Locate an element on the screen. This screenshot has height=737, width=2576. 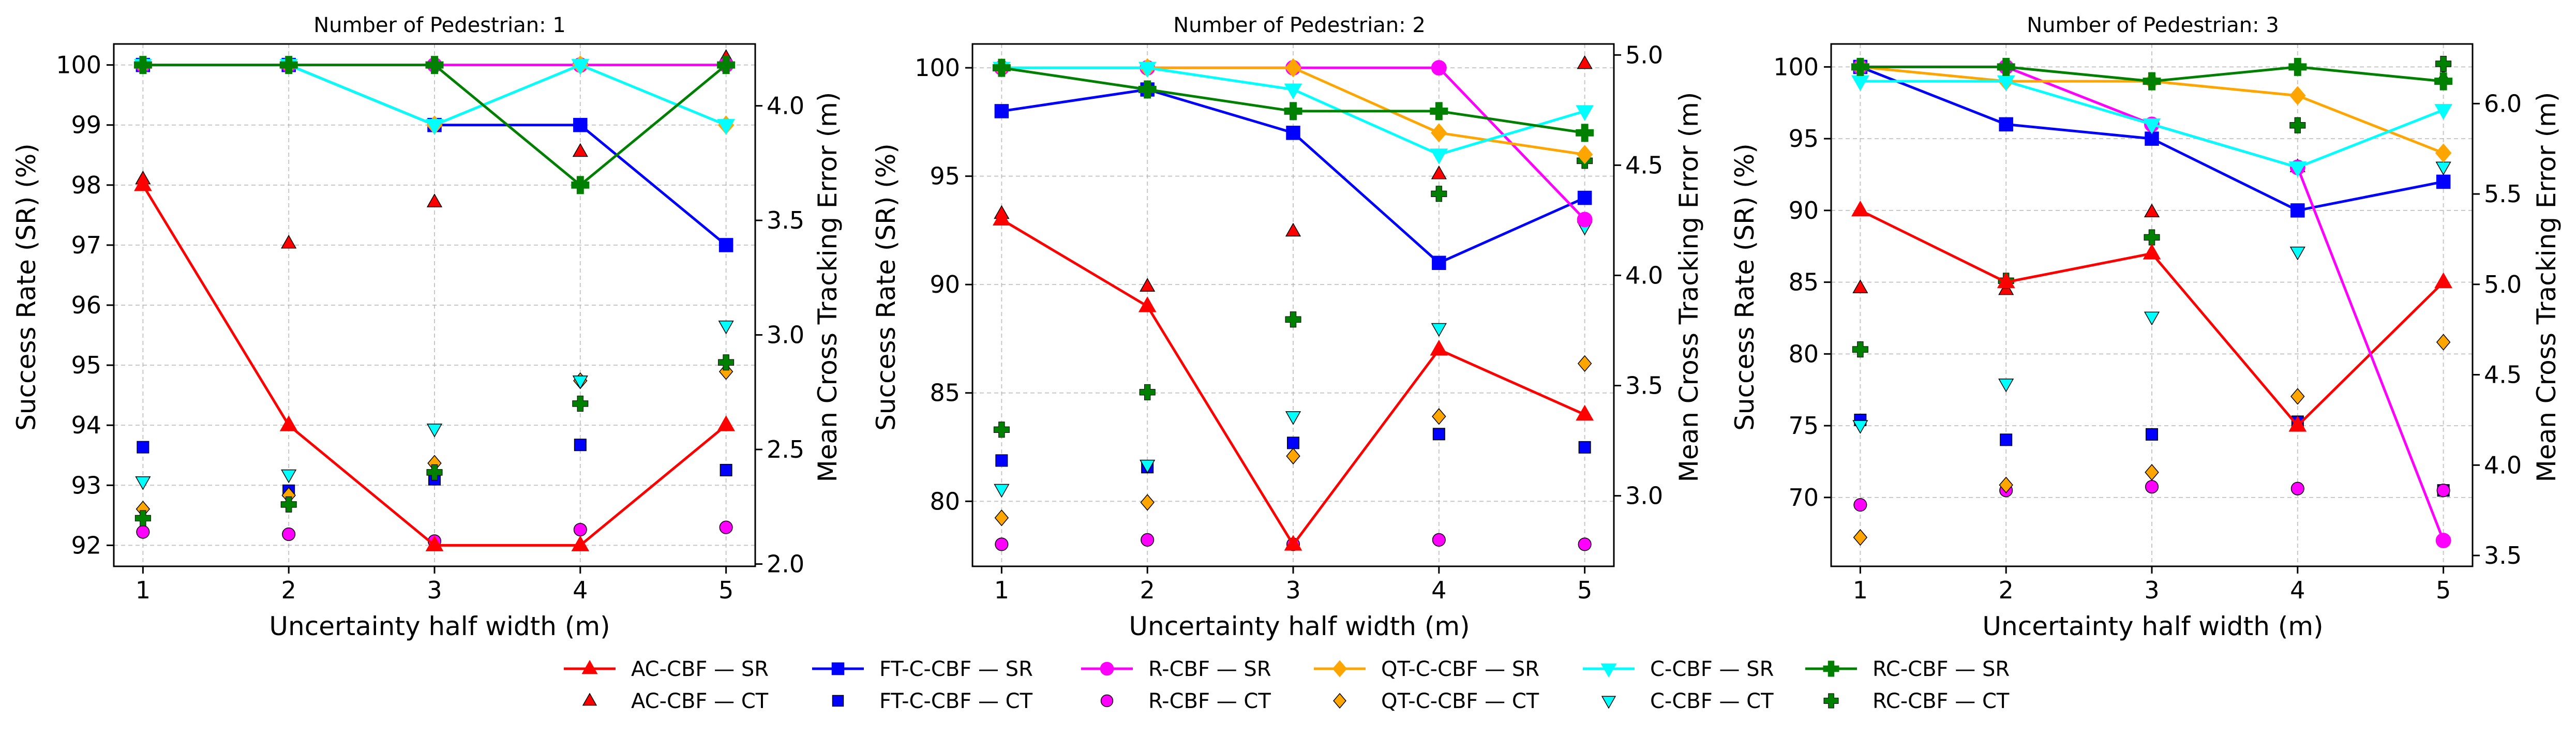
legend-label: R-CBF — CT is located at coordinates (1209, 701).